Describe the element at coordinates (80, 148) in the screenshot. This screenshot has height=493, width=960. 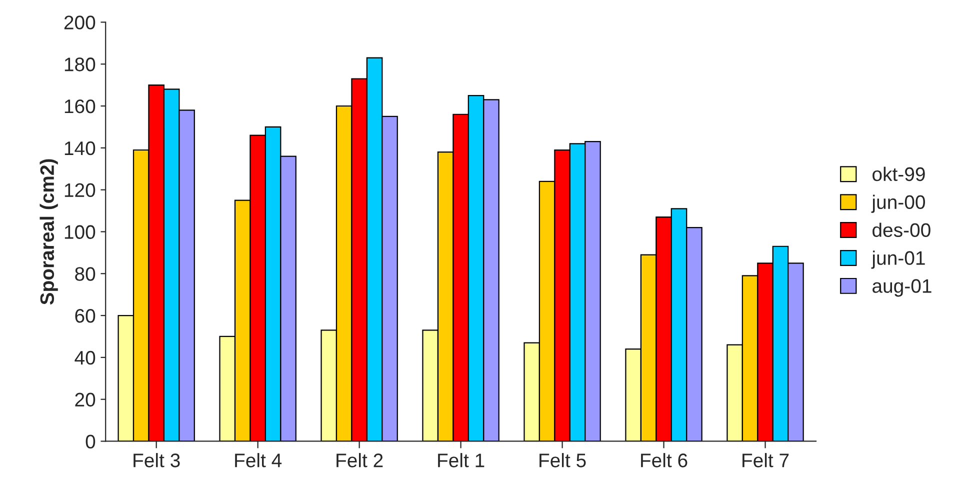
I see `y-tick-label: 140` at that location.